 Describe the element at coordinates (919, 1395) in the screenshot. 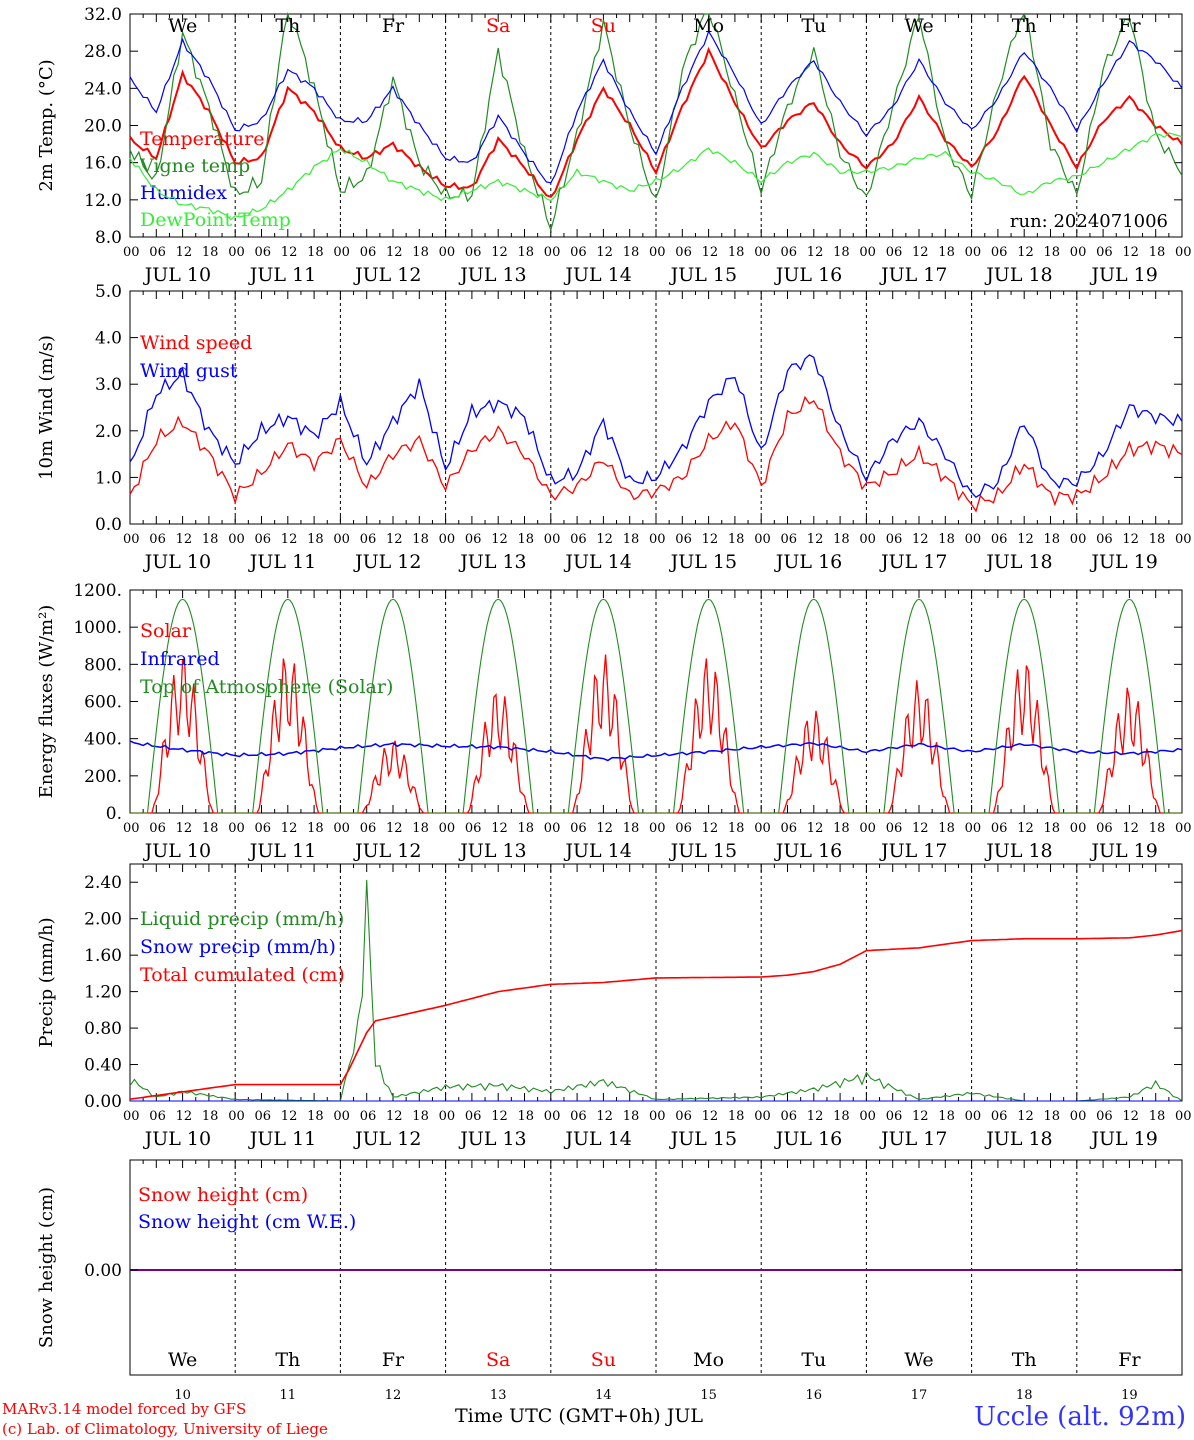

I see `day-number: 17` at that location.